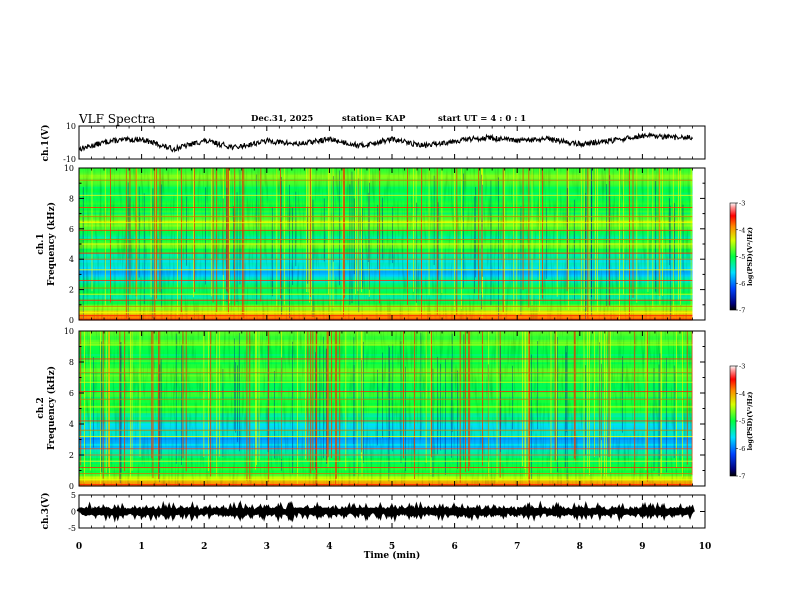  Describe the element at coordinates (71, 126) in the screenshot. I see `y-tick-label: 10` at that location.